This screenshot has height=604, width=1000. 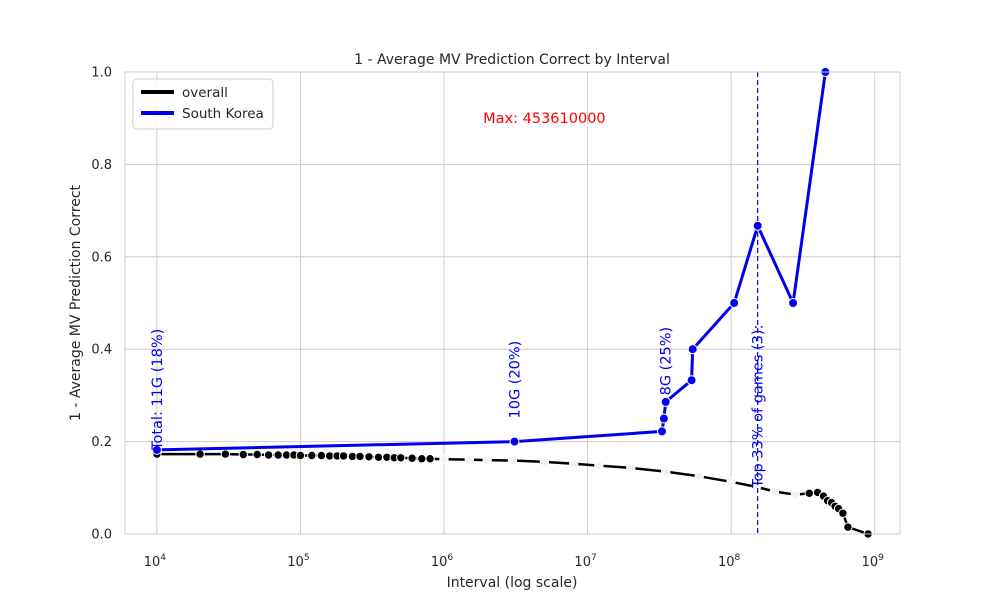 I want to click on legend: overall South Korea, so click(x=203, y=104).